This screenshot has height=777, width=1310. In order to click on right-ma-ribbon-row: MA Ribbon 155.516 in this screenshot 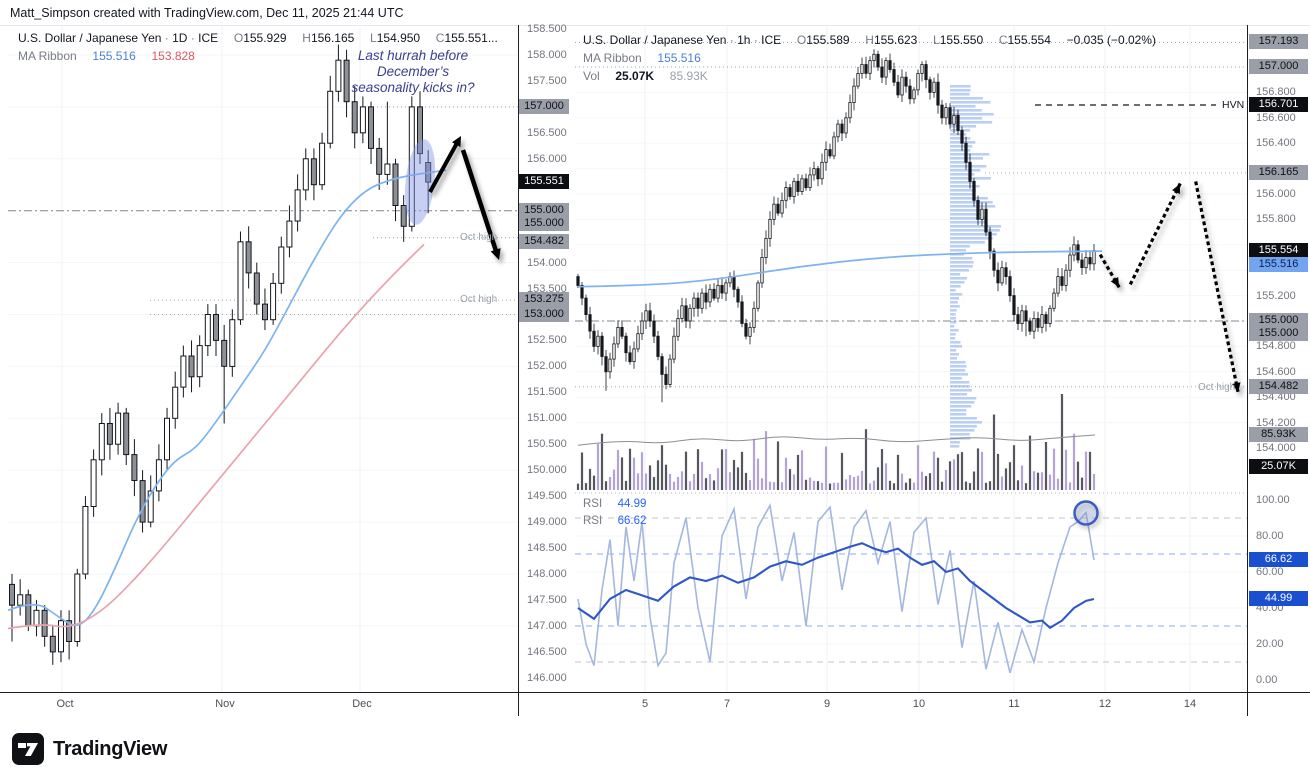, I will do `click(869, 58)`.